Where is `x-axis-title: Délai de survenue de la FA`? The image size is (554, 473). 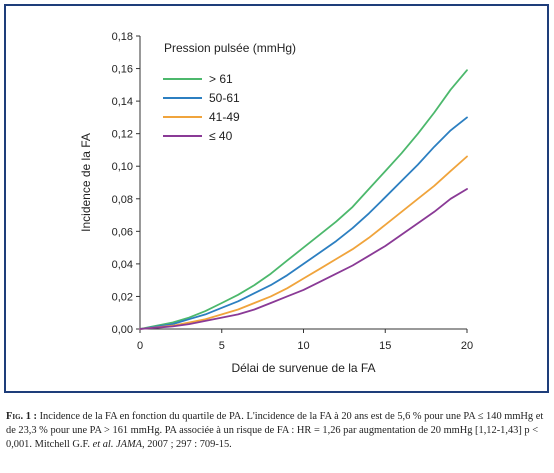
x-axis-title: Délai de survenue de la FA is located at coordinates (303, 368).